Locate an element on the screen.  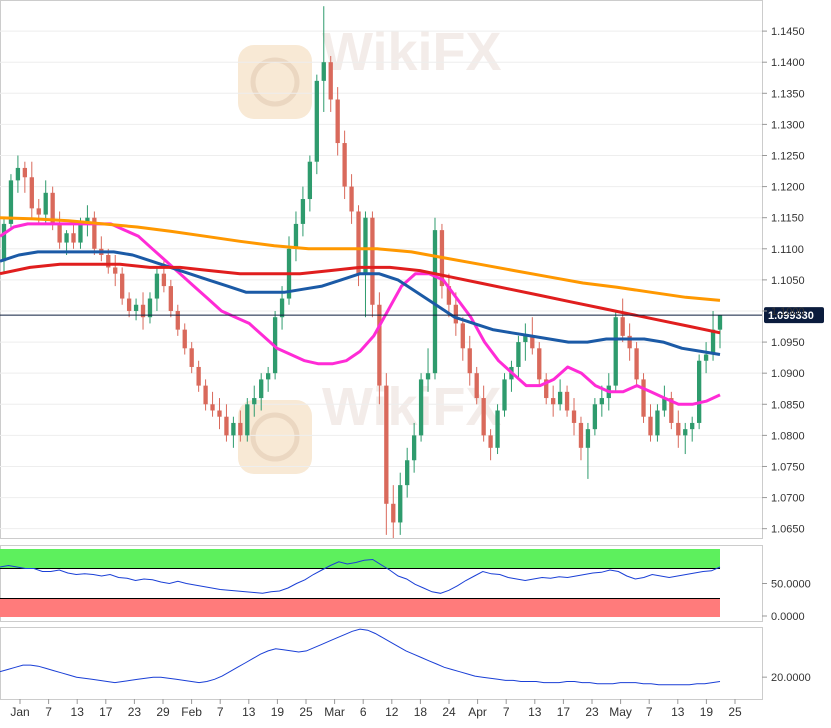
watermark-logo-circle is located at coordinates (275, 82).